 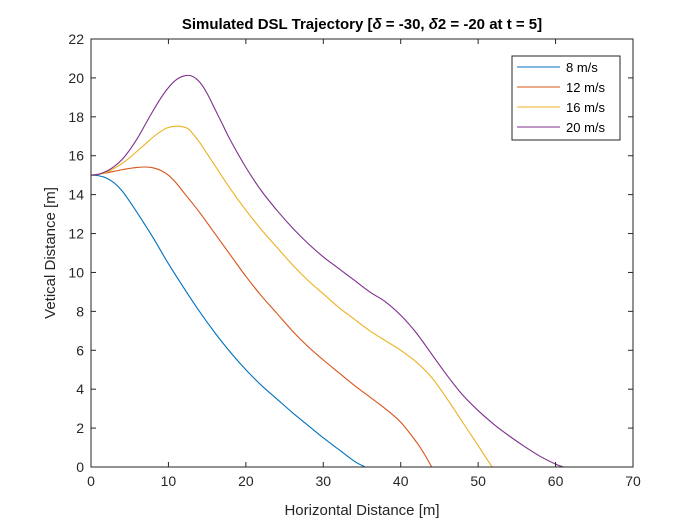 I want to click on y-tick-label: 8, so click(x=80, y=311).